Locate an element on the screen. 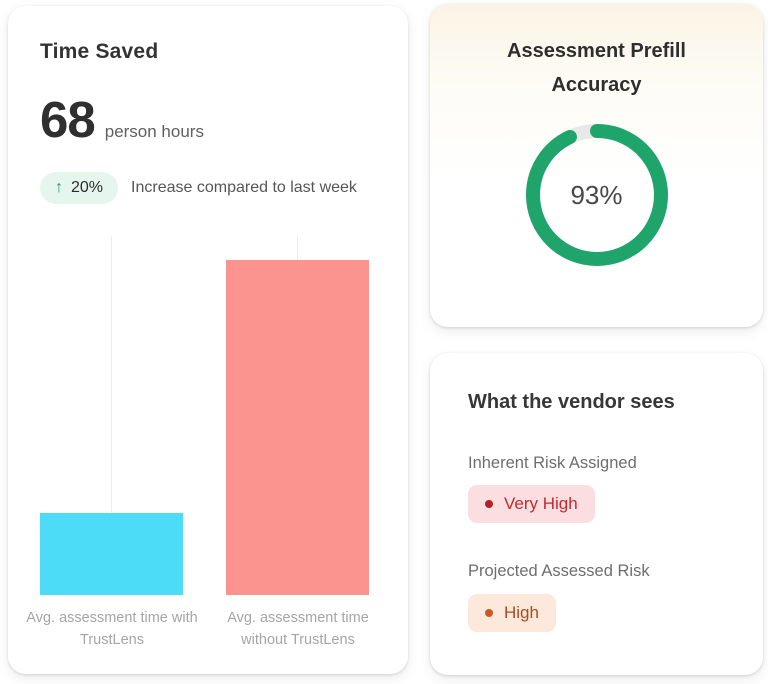 The image size is (768, 684). donut-chart: 93% is located at coordinates (596, 195).